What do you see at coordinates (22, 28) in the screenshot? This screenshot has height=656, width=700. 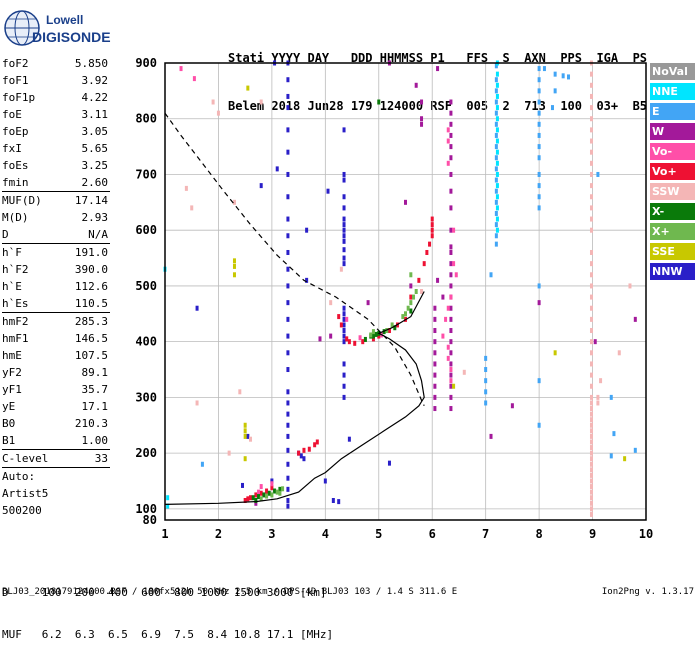 I see `globe-icon` at bounding box center [22, 28].